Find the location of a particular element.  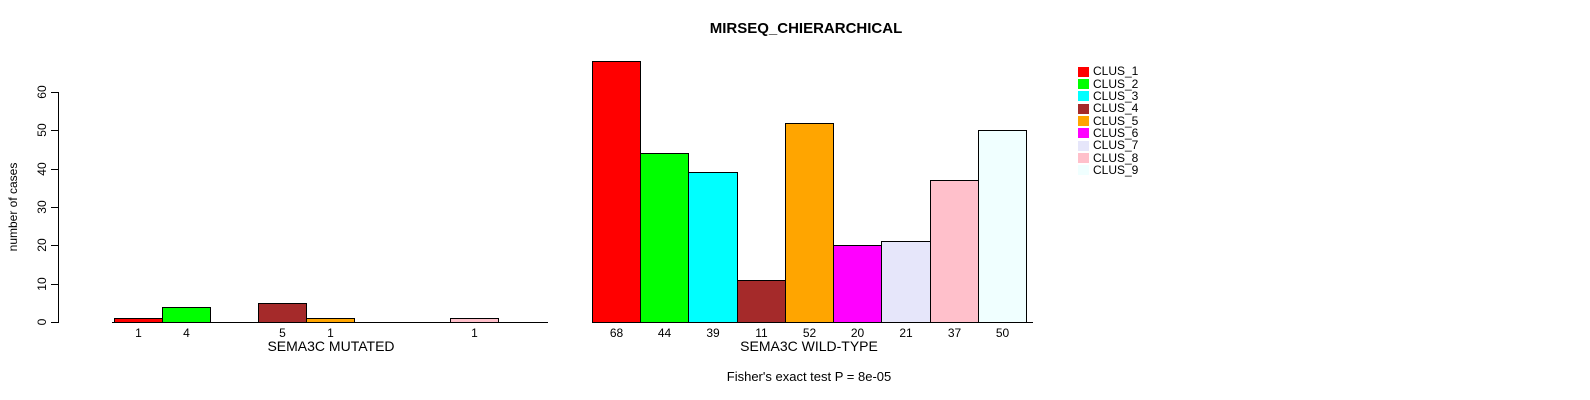

bar-value-label: 37 is located at coordinates (954, 333).